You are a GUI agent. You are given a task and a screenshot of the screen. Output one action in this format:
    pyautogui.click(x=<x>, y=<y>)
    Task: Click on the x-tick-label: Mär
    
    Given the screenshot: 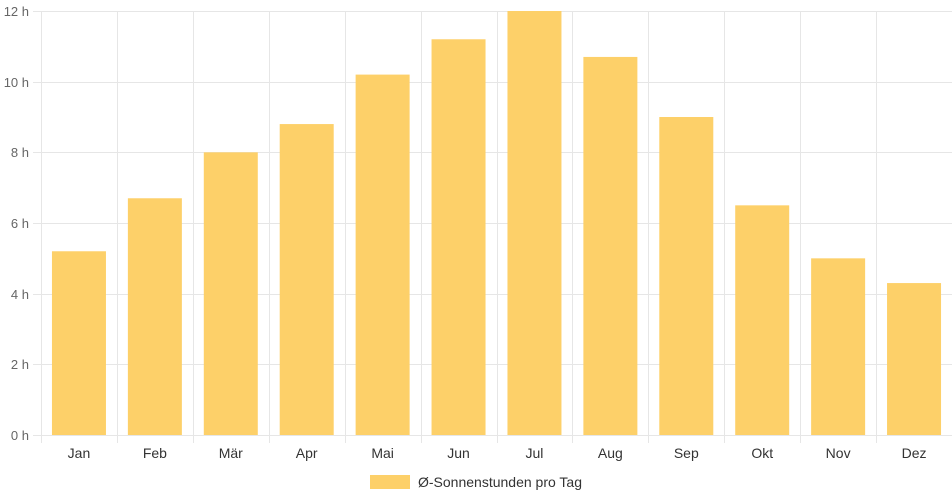 What is the action you would take?
    pyautogui.click(x=231, y=453)
    